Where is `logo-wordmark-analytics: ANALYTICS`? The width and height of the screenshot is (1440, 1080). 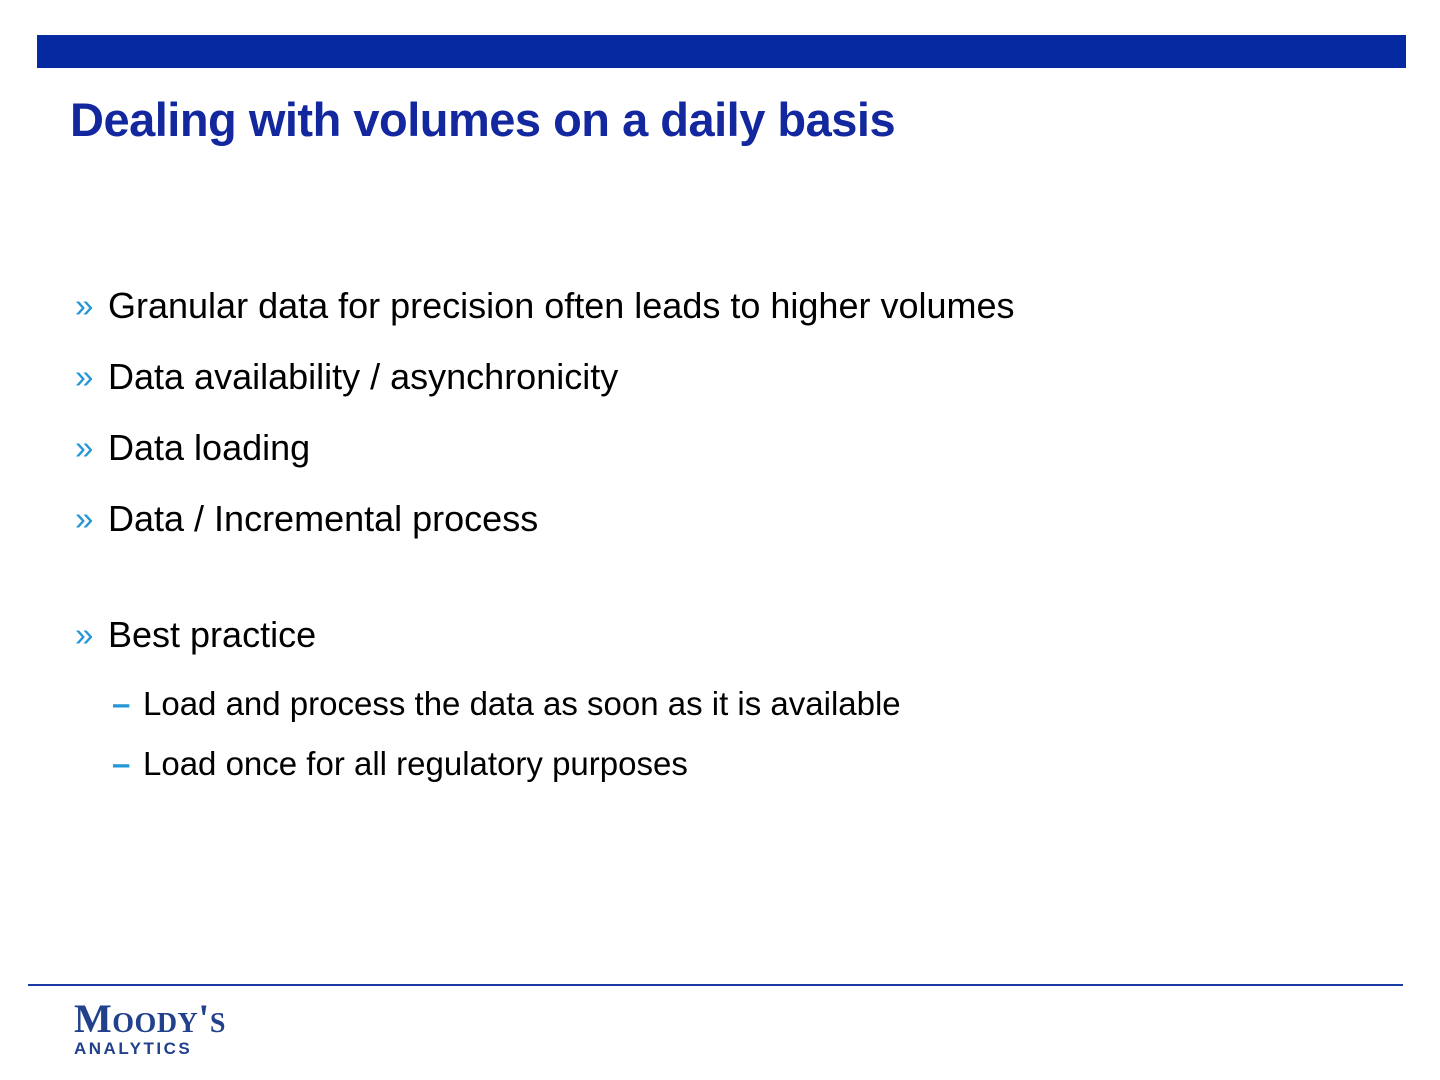
logo-wordmark-analytics: ANALYTICS is located at coordinates (133, 1048).